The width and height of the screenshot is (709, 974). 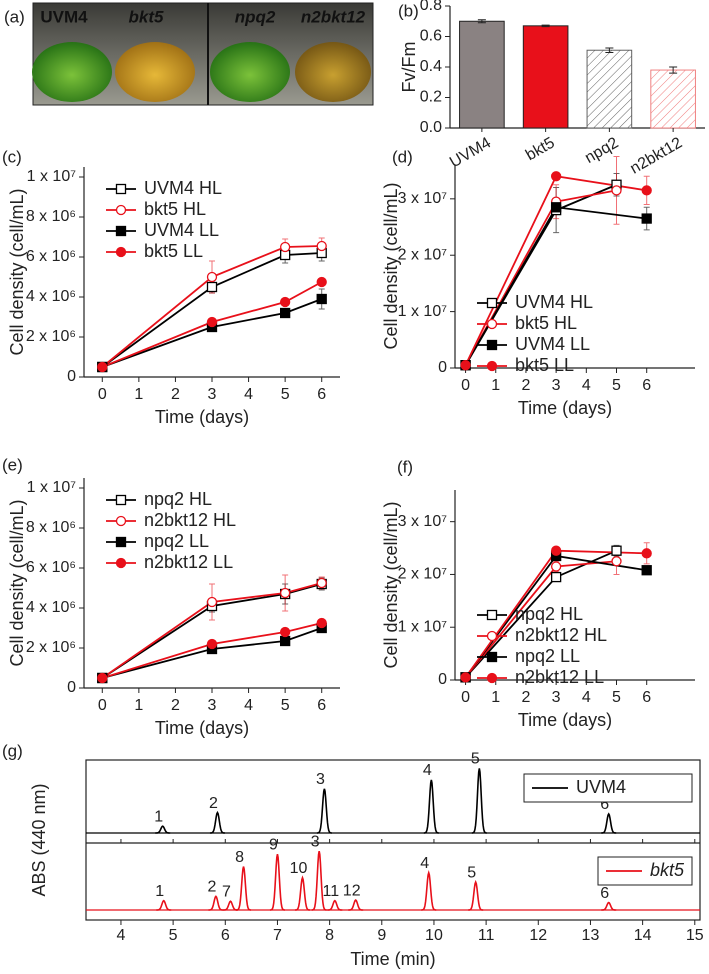 I want to click on x-tick-label: 10, so click(x=434, y=935).